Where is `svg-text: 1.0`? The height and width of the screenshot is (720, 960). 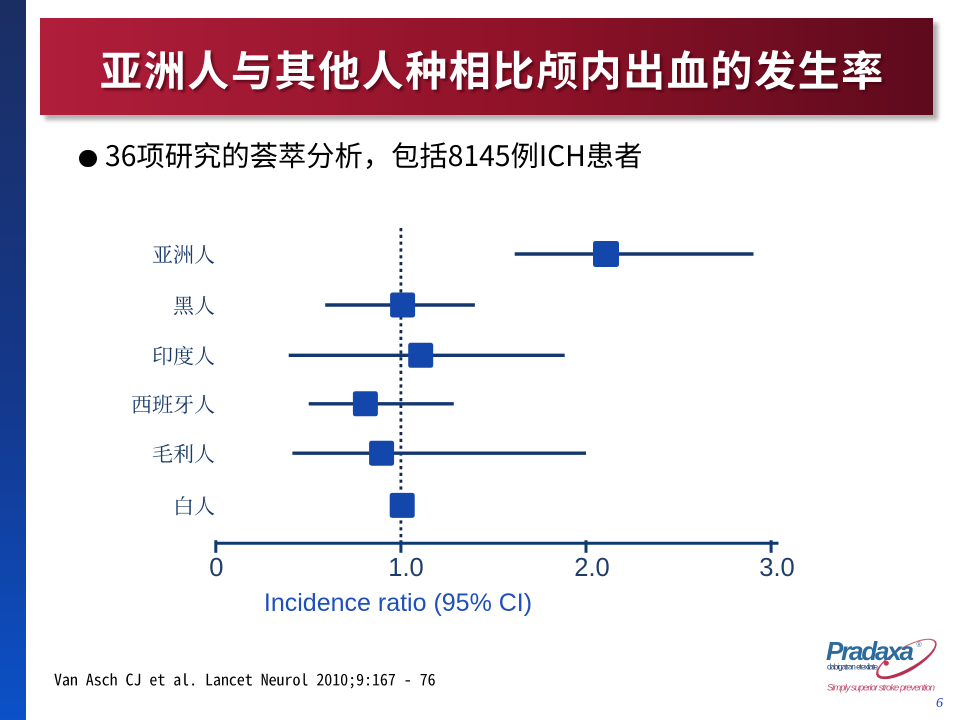 svg-text: 1.0 is located at coordinates (405, 568).